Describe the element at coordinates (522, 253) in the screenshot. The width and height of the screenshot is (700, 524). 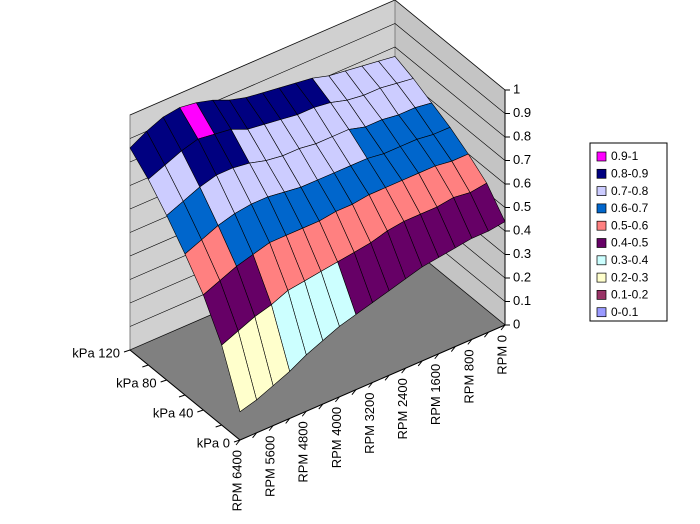
I see `z-tick-label: 0.3` at that location.